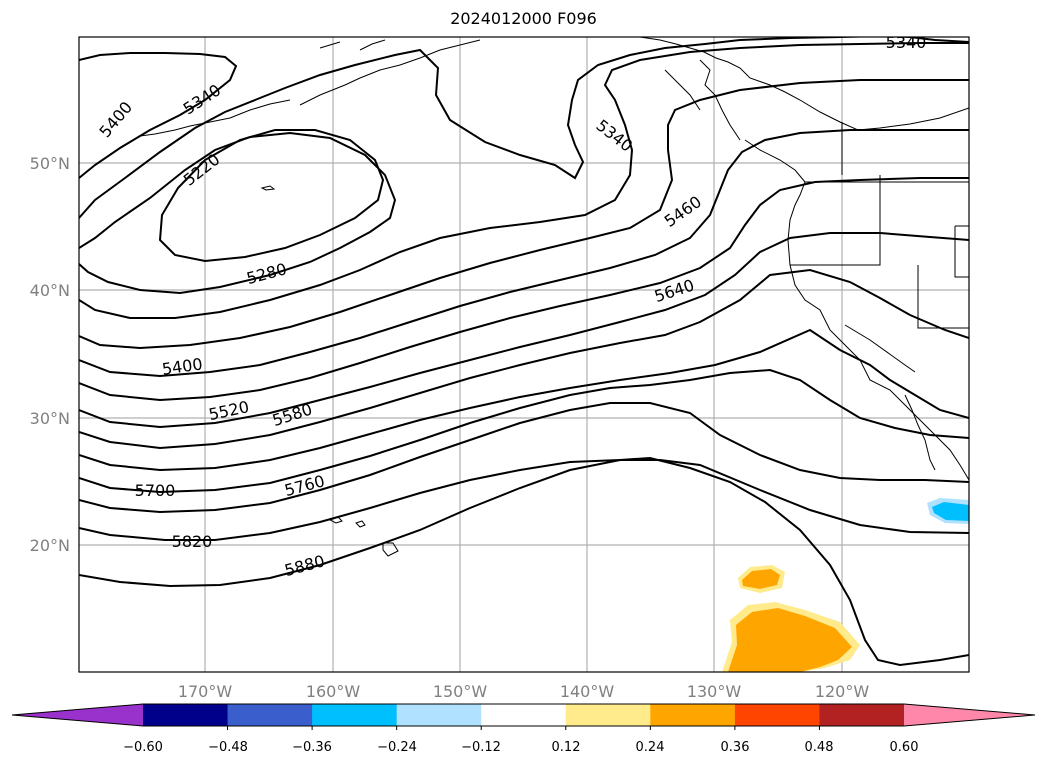  Describe the element at coordinates (77, 715) in the screenshot. I see `colorbar-extend-low` at that location.